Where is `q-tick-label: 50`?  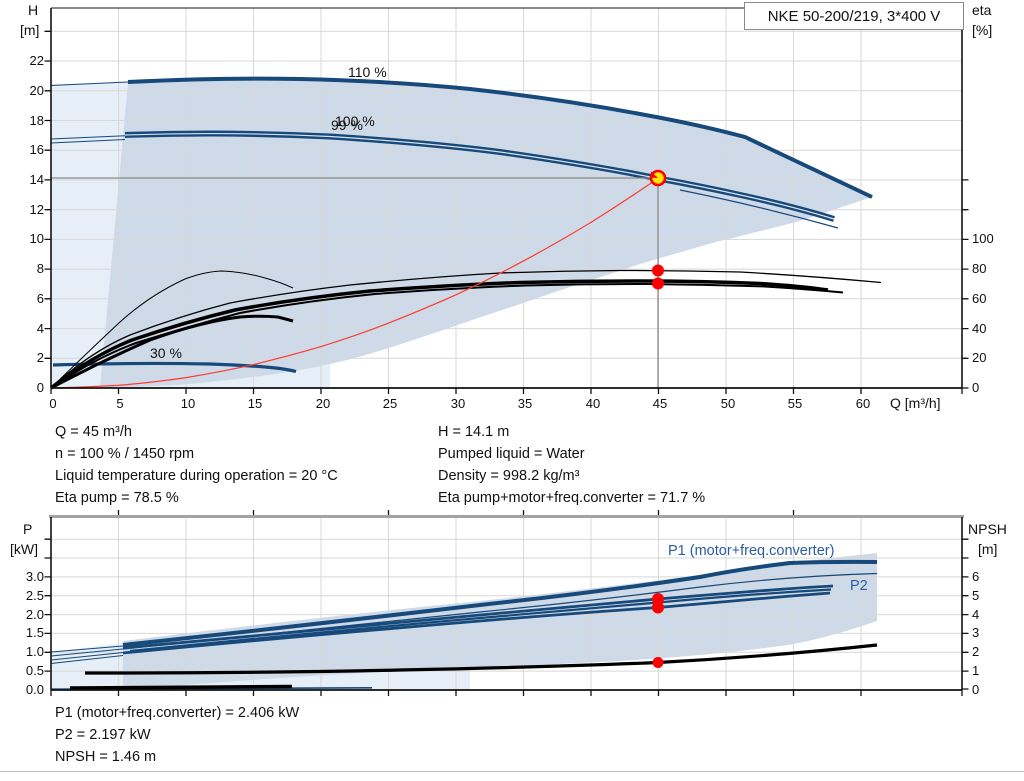
q-tick-label: 50 is located at coordinates (728, 403).